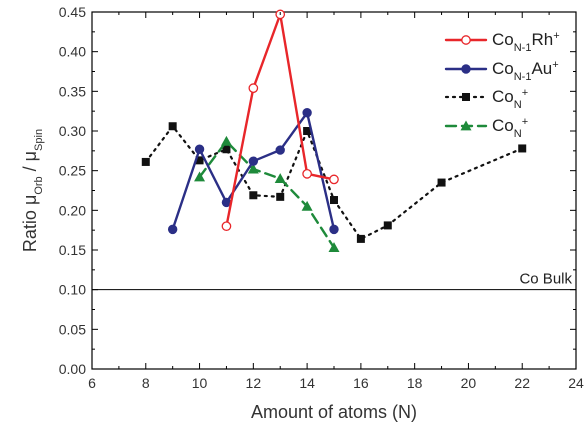 The image size is (585, 431). What do you see at coordinates (39, 185) in the screenshot?
I see `y-axis-title-sub-orb: Orb` at bounding box center [39, 185].